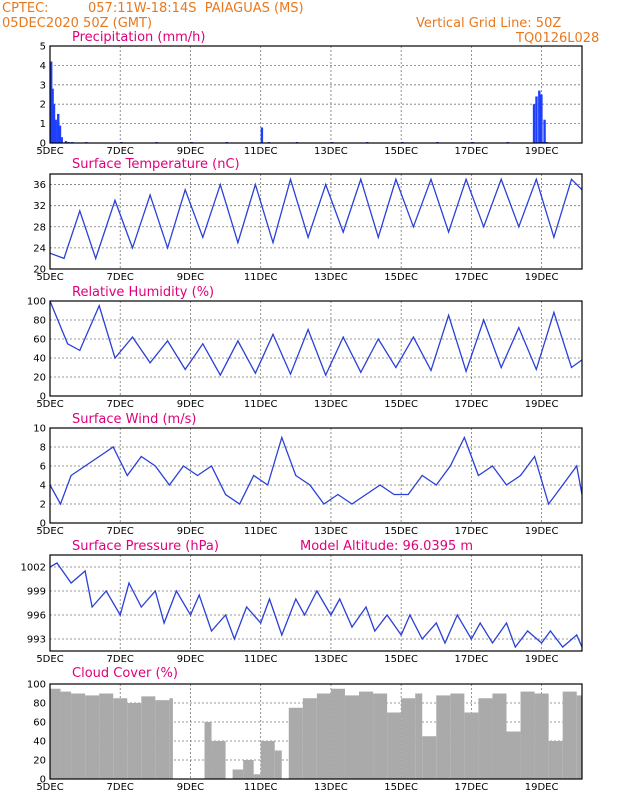 This screenshot has height=800, width=618. What do you see at coordinates (386, 546) in the screenshot?
I see `panel-annotation: Model Altitude: 96.0395 m` at bounding box center [386, 546].